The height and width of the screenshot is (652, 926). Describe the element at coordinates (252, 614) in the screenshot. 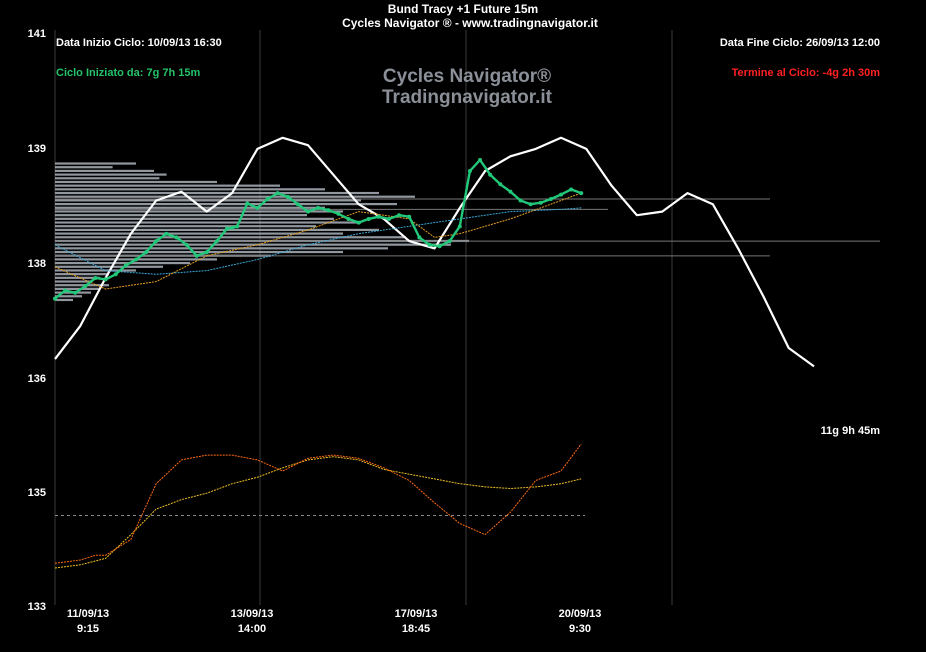

I see `x-tick-date: 13/09/13` at that location.